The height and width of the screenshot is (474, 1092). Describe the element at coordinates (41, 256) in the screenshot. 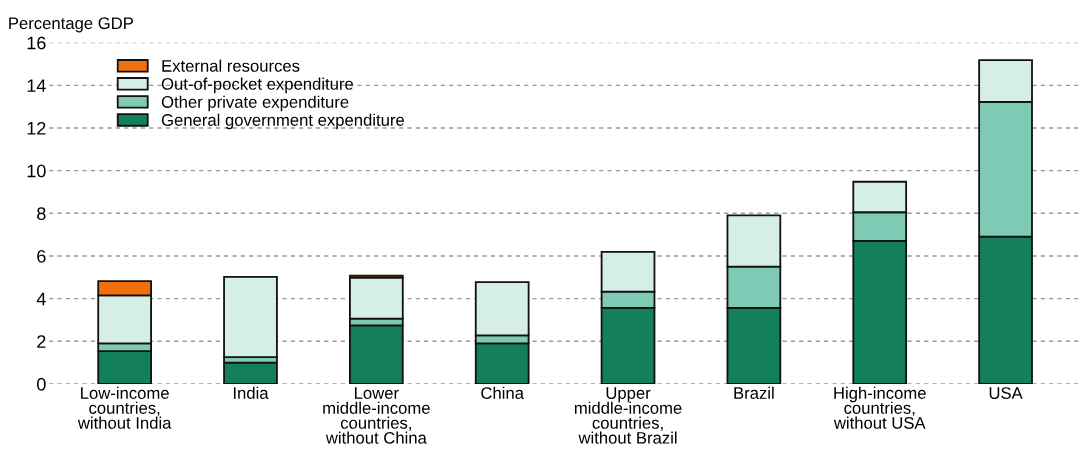

I see `y-tick-label: 6` at that location.